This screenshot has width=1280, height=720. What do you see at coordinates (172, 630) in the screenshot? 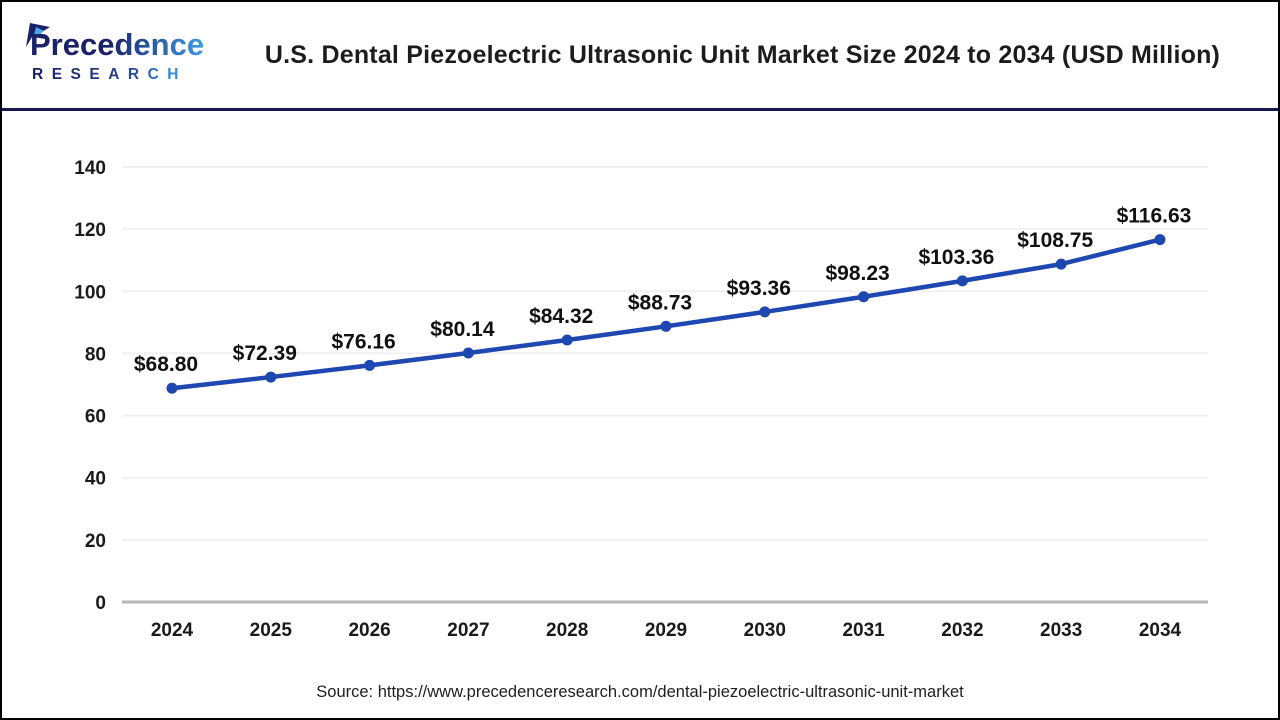
I see `x-tick-label: 2024` at bounding box center [172, 630].